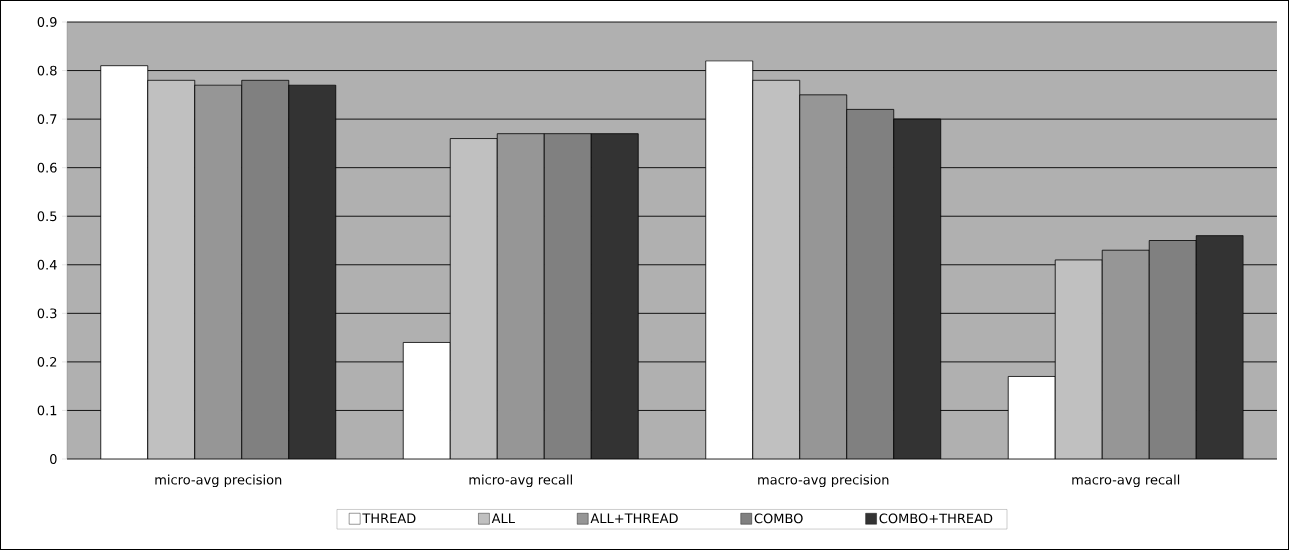 This screenshot has width=1289, height=550. Describe the element at coordinates (47, 264) in the screenshot. I see `y-tick-label: 0.4` at that location.